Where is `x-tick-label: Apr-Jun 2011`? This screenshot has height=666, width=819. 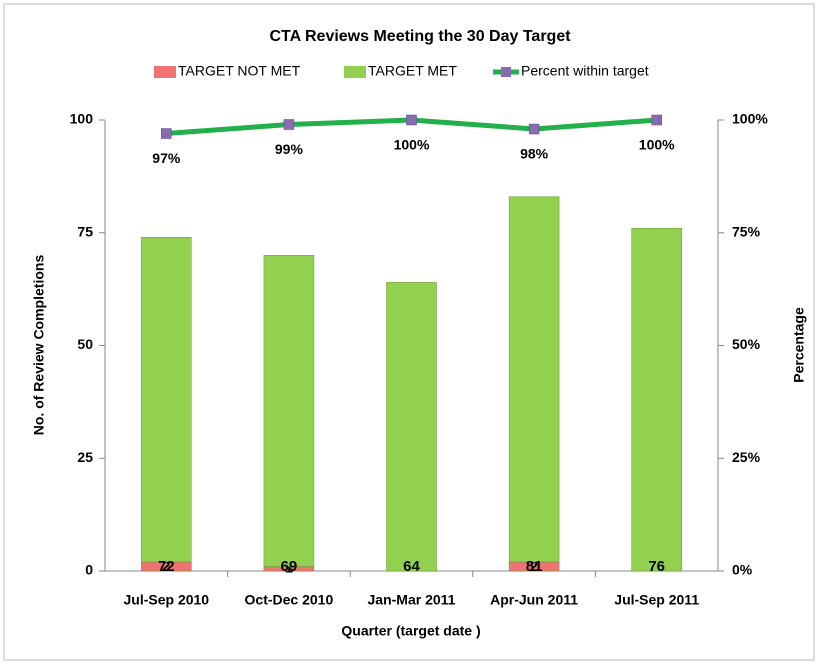 x-tick-label: Apr-Jun 2011 is located at coordinates (534, 600).